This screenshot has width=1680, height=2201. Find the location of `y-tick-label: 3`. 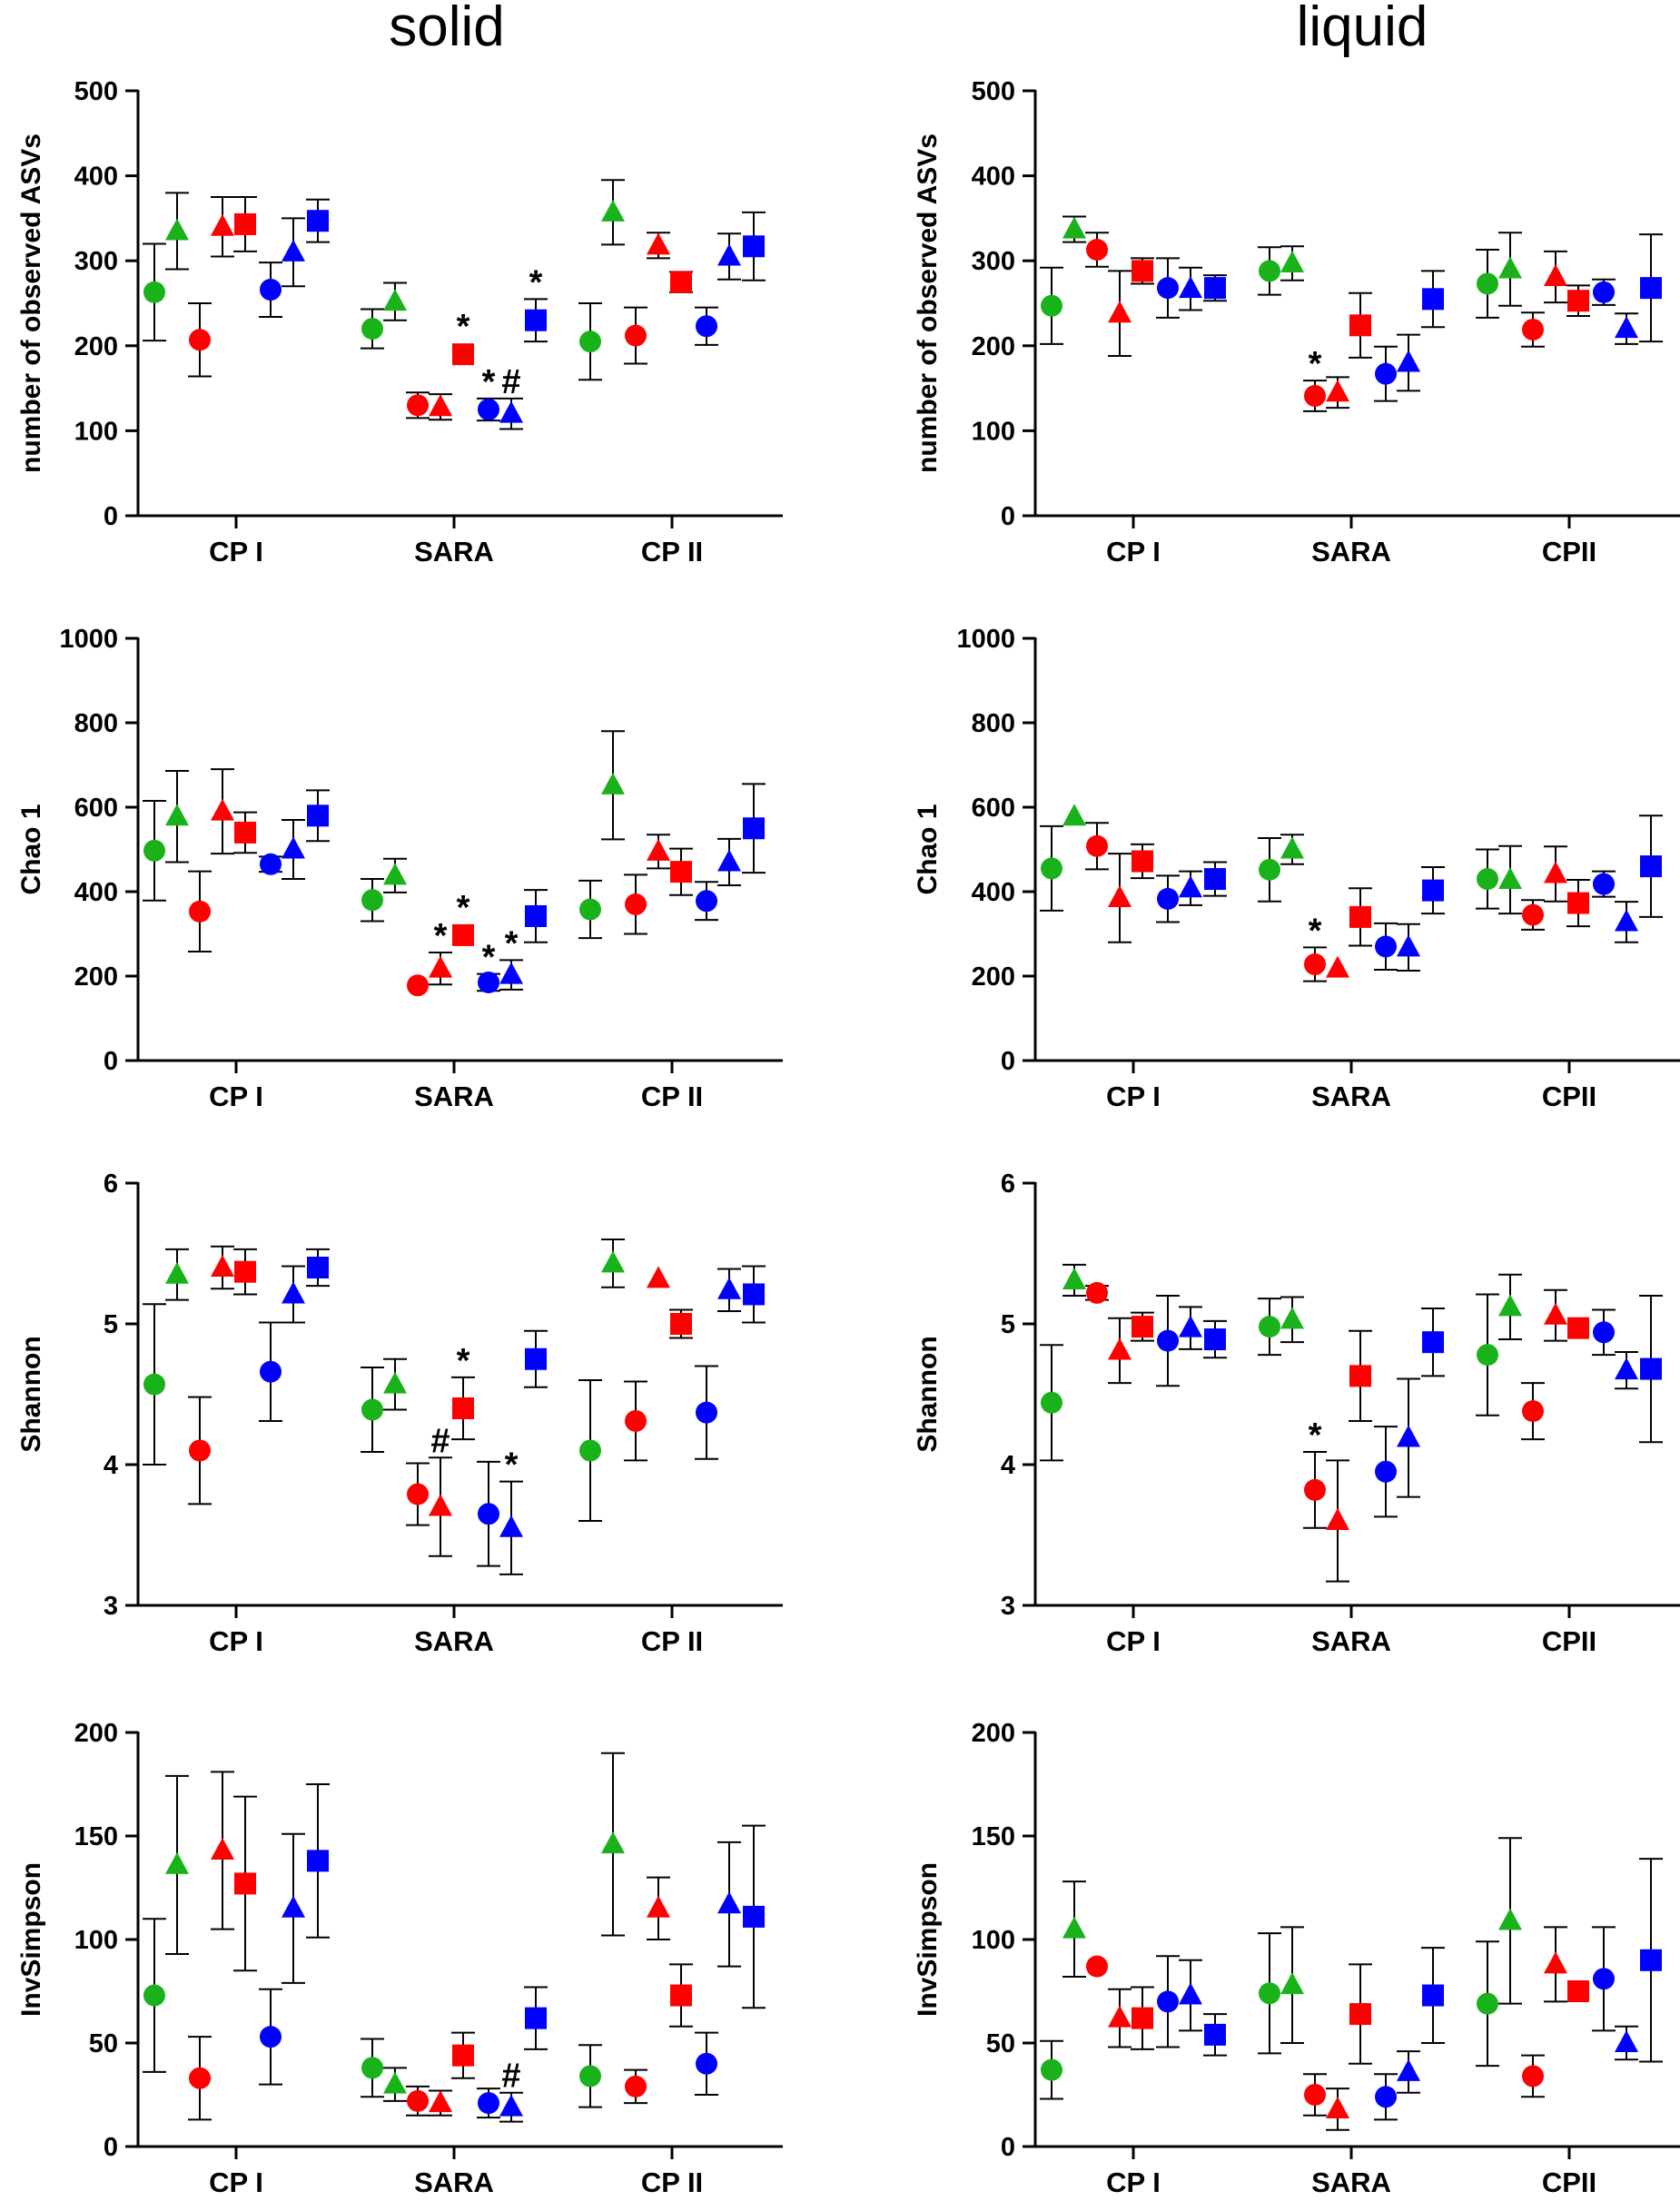

y-tick-label: 3 is located at coordinates (111, 1606).